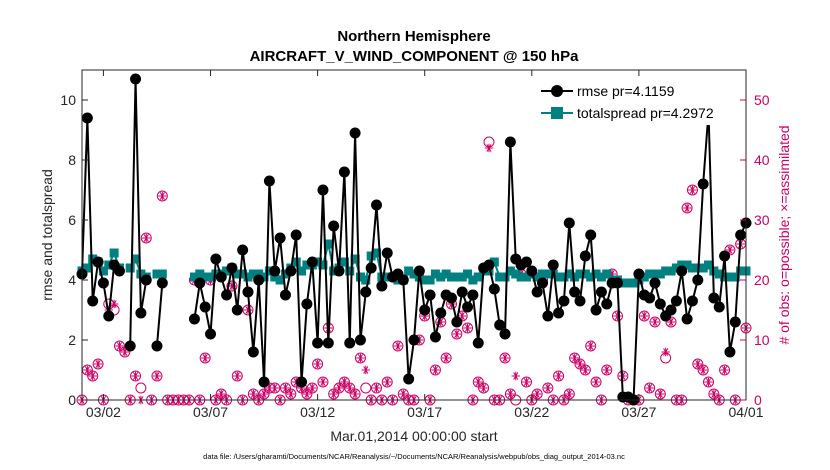  What do you see at coordinates (633, 102) in the screenshot?
I see `legend: rmse pr=4.1159 totalspread pr=4.2972` at bounding box center [633, 102].